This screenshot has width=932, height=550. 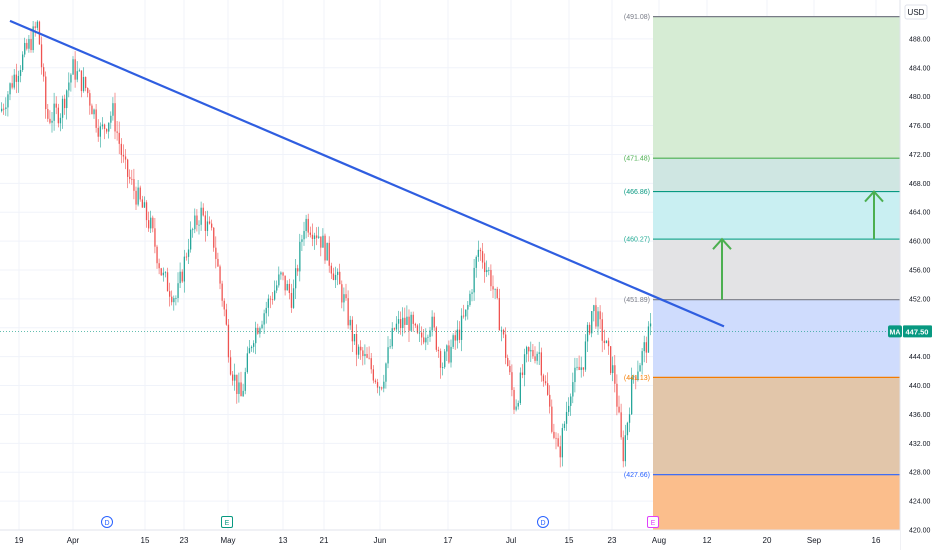 I want to click on time-tick-label: 21, so click(x=324, y=540).